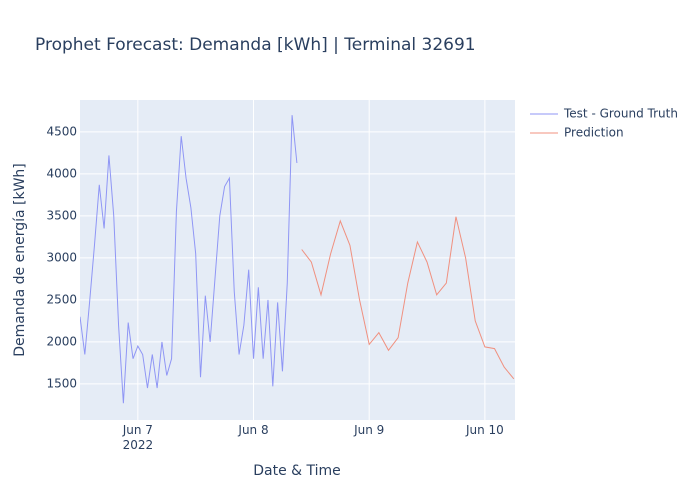 This screenshot has height=500, width=700. What do you see at coordinates (368, 430) in the screenshot?
I see `x-tick-label: Jun 9` at bounding box center [368, 430].